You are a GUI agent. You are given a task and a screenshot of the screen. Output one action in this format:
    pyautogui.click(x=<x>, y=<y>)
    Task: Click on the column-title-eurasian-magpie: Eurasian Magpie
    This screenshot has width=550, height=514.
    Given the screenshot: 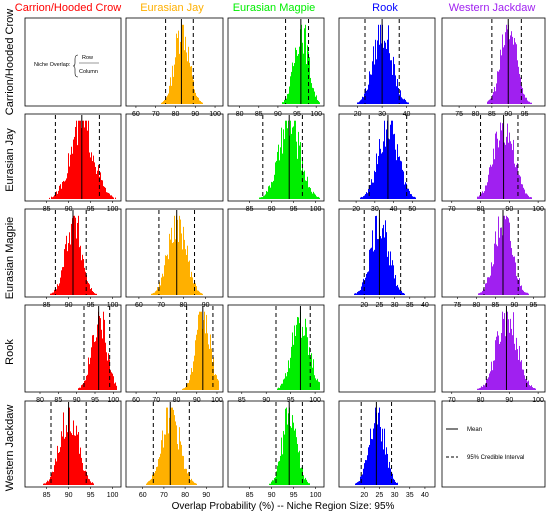 What is the action you would take?
    pyautogui.click(x=274, y=8)
    